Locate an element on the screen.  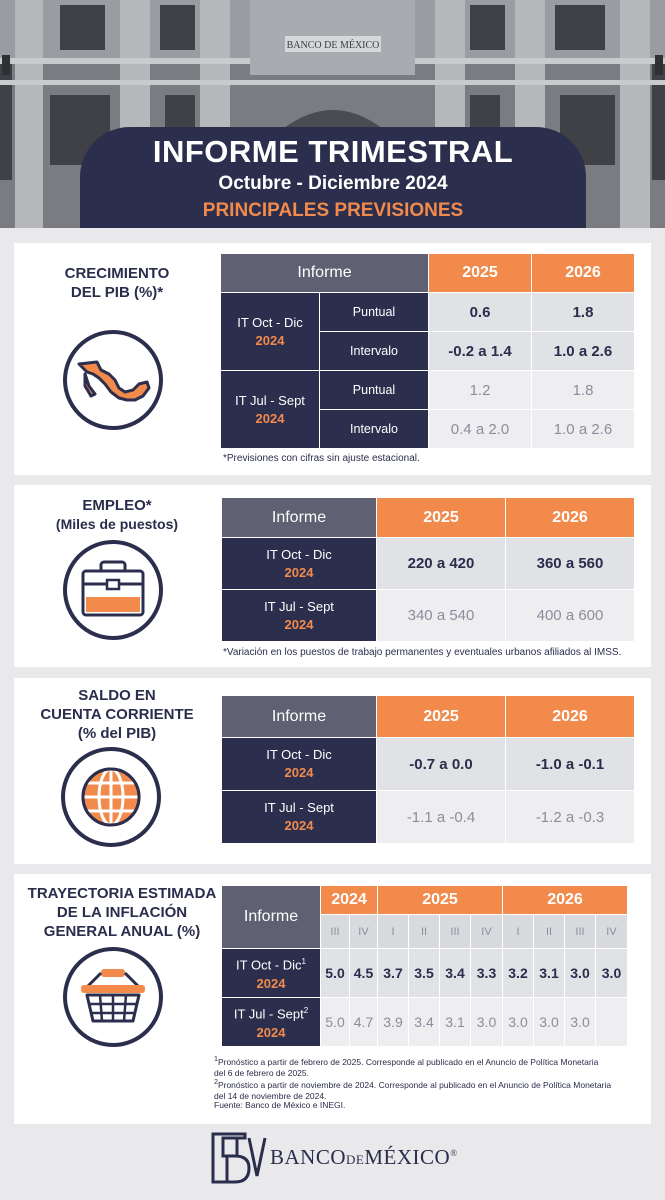
report-period: Octubre - Diciembre 2024 is located at coordinates (333, 183).